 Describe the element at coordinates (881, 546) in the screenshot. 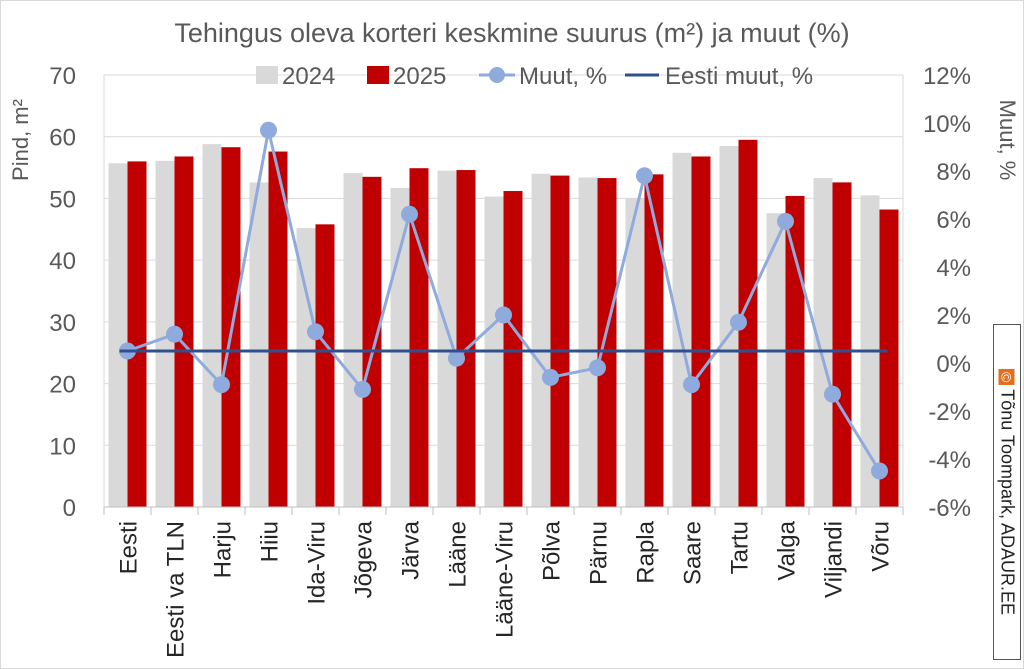

I see `x-tick-label: Võru` at that location.